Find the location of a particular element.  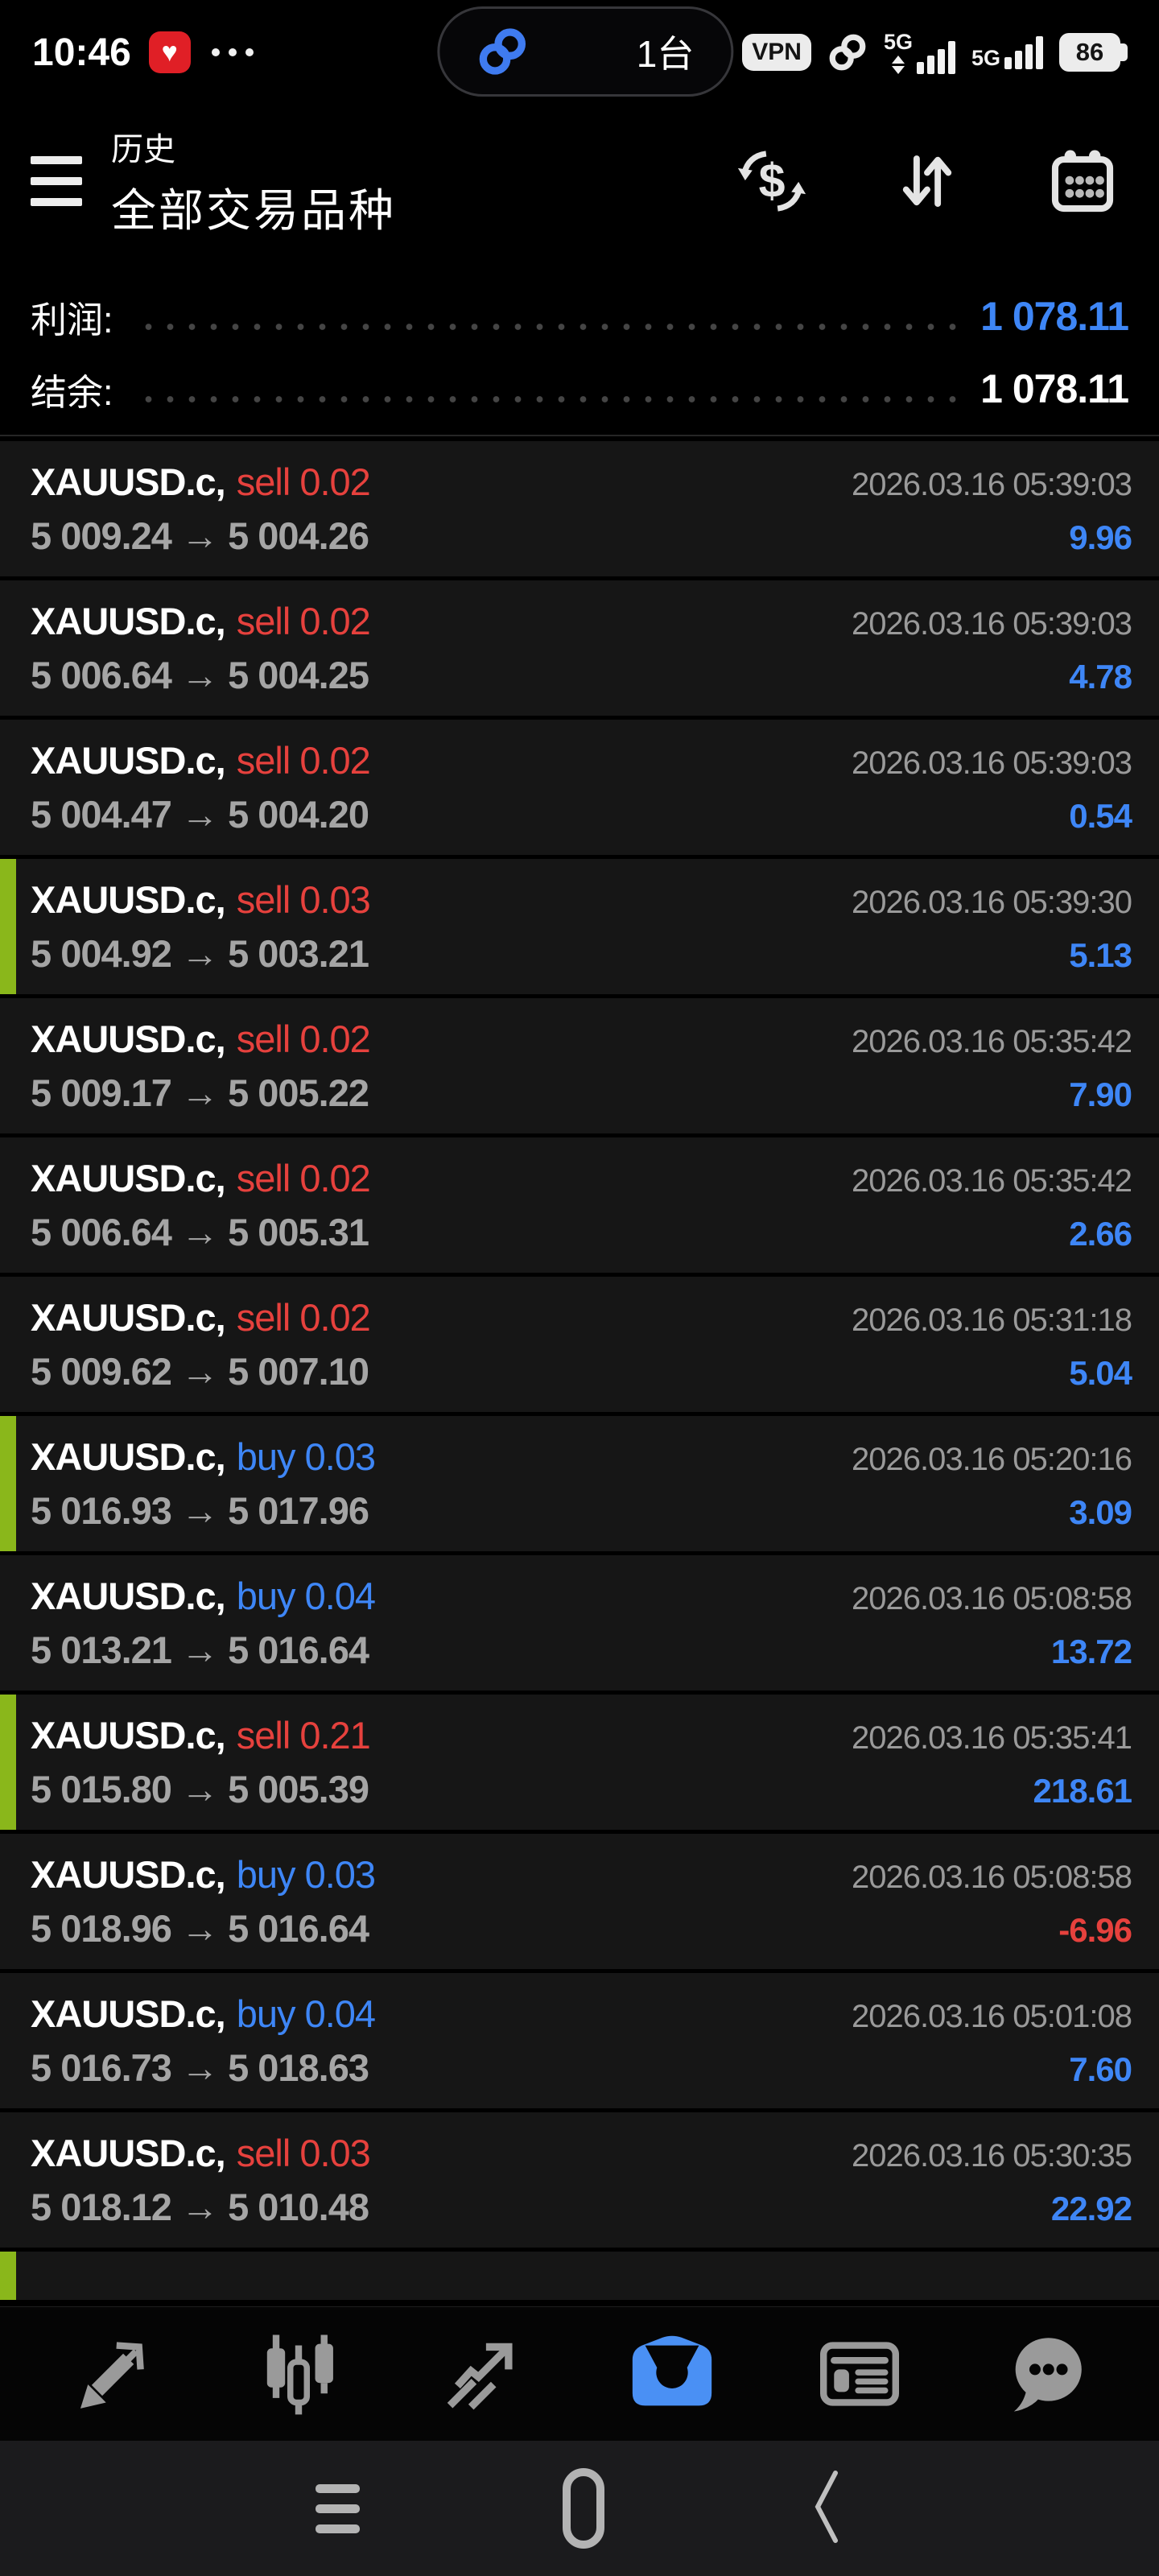

trade-datetime: 2026.03.16 05:01:08 is located at coordinates (991, 2016).